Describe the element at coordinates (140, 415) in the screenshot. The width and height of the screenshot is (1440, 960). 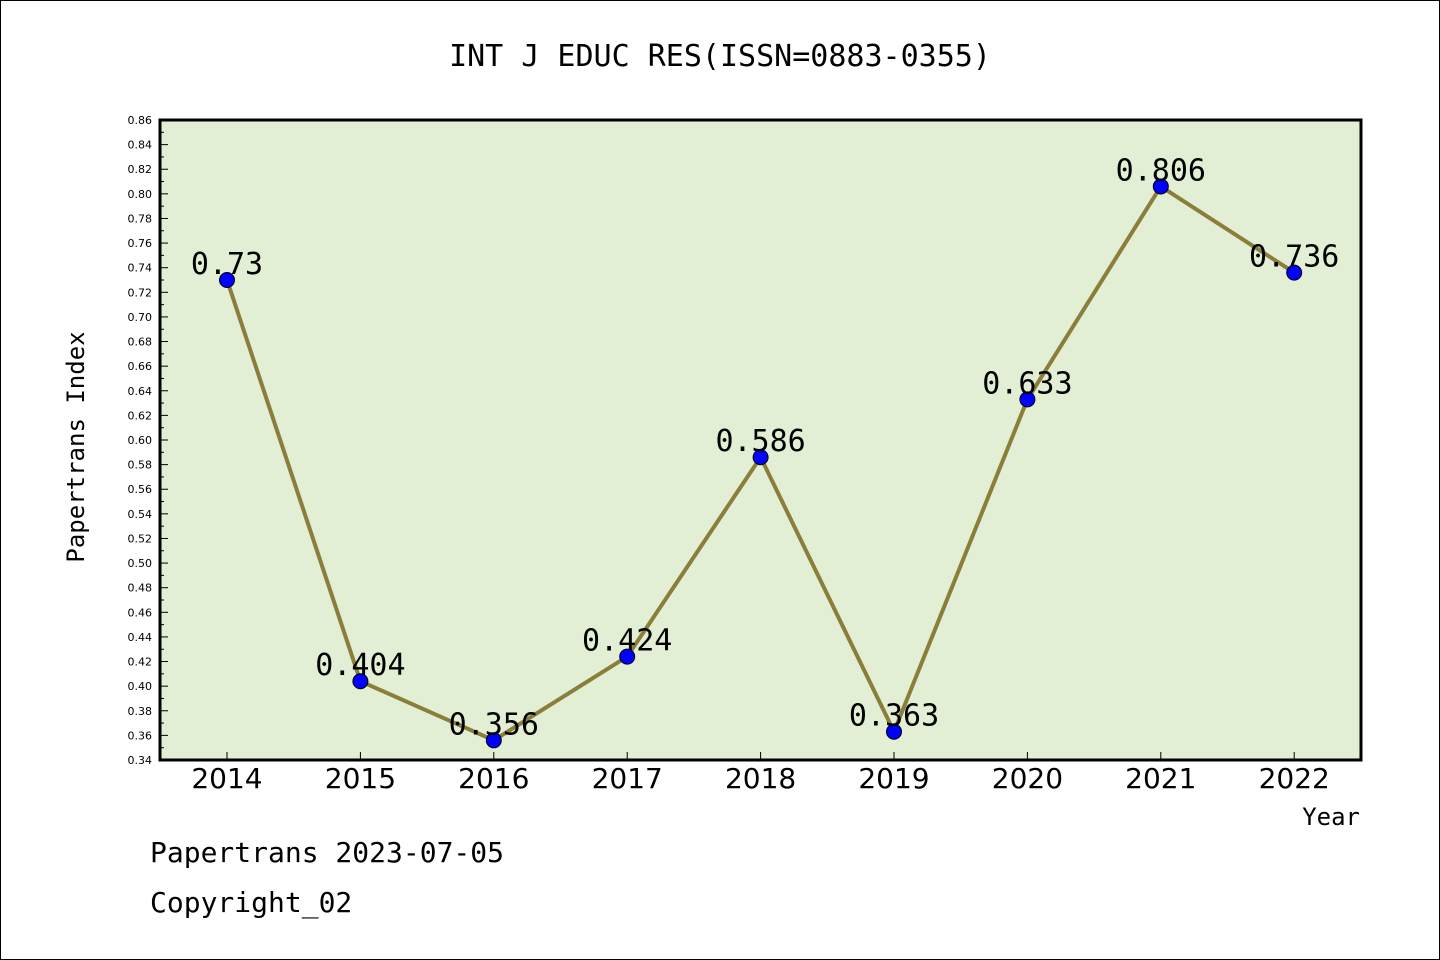
I see `y-tick-label: 0.62` at that location.